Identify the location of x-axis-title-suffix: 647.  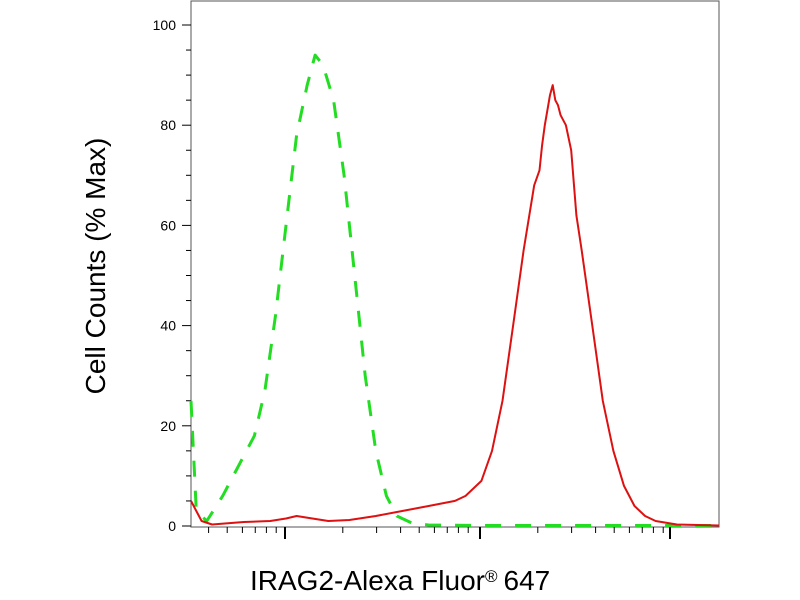
(527, 580).